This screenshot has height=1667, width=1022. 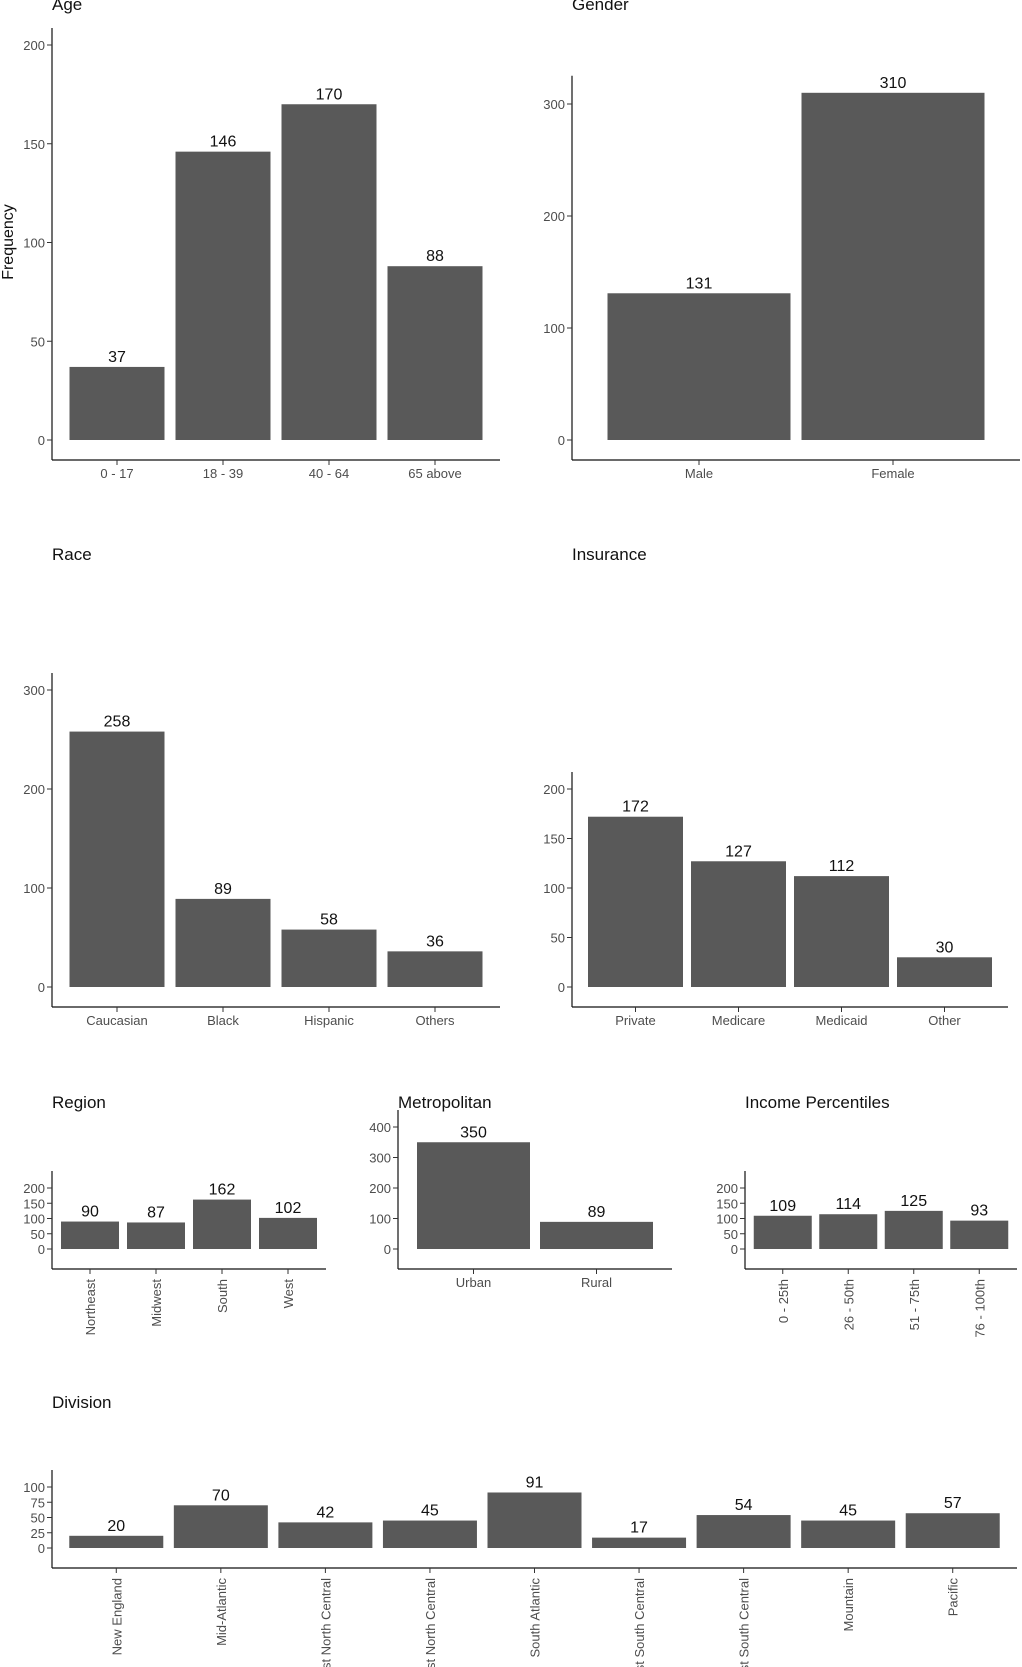 What do you see at coordinates (34, 1487) in the screenshot?
I see `division-y-tick-label: 100` at bounding box center [34, 1487].